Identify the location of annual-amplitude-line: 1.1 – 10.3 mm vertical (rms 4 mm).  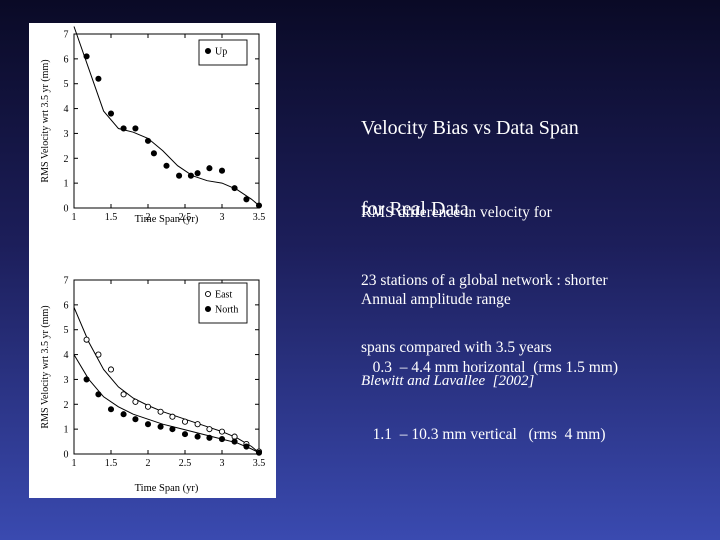
(483, 434).